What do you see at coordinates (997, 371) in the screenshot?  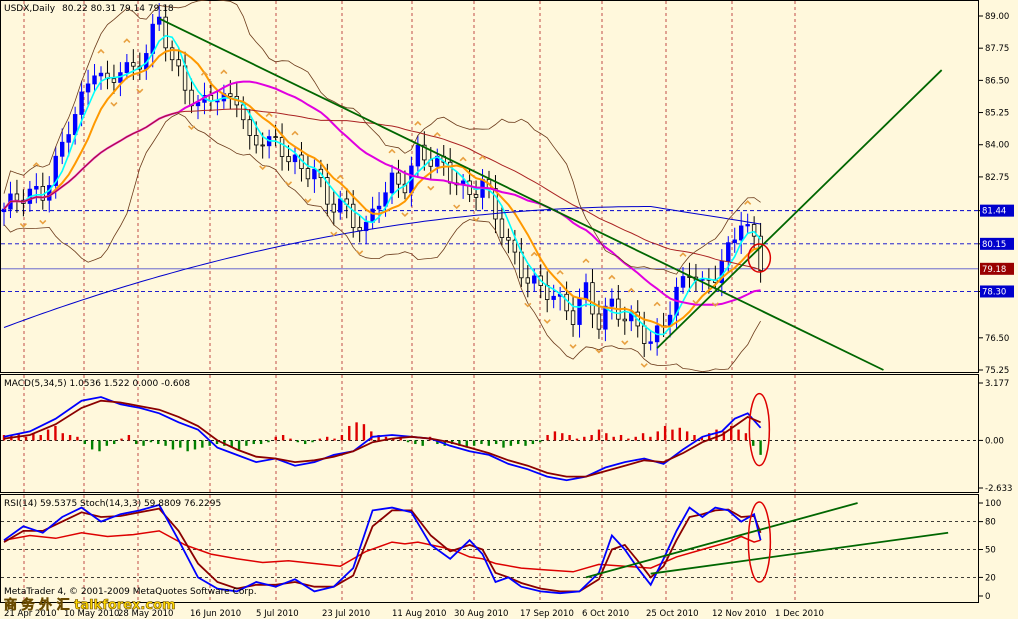 I see `price-tick-label: 75.25` at bounding box center [997, 371].